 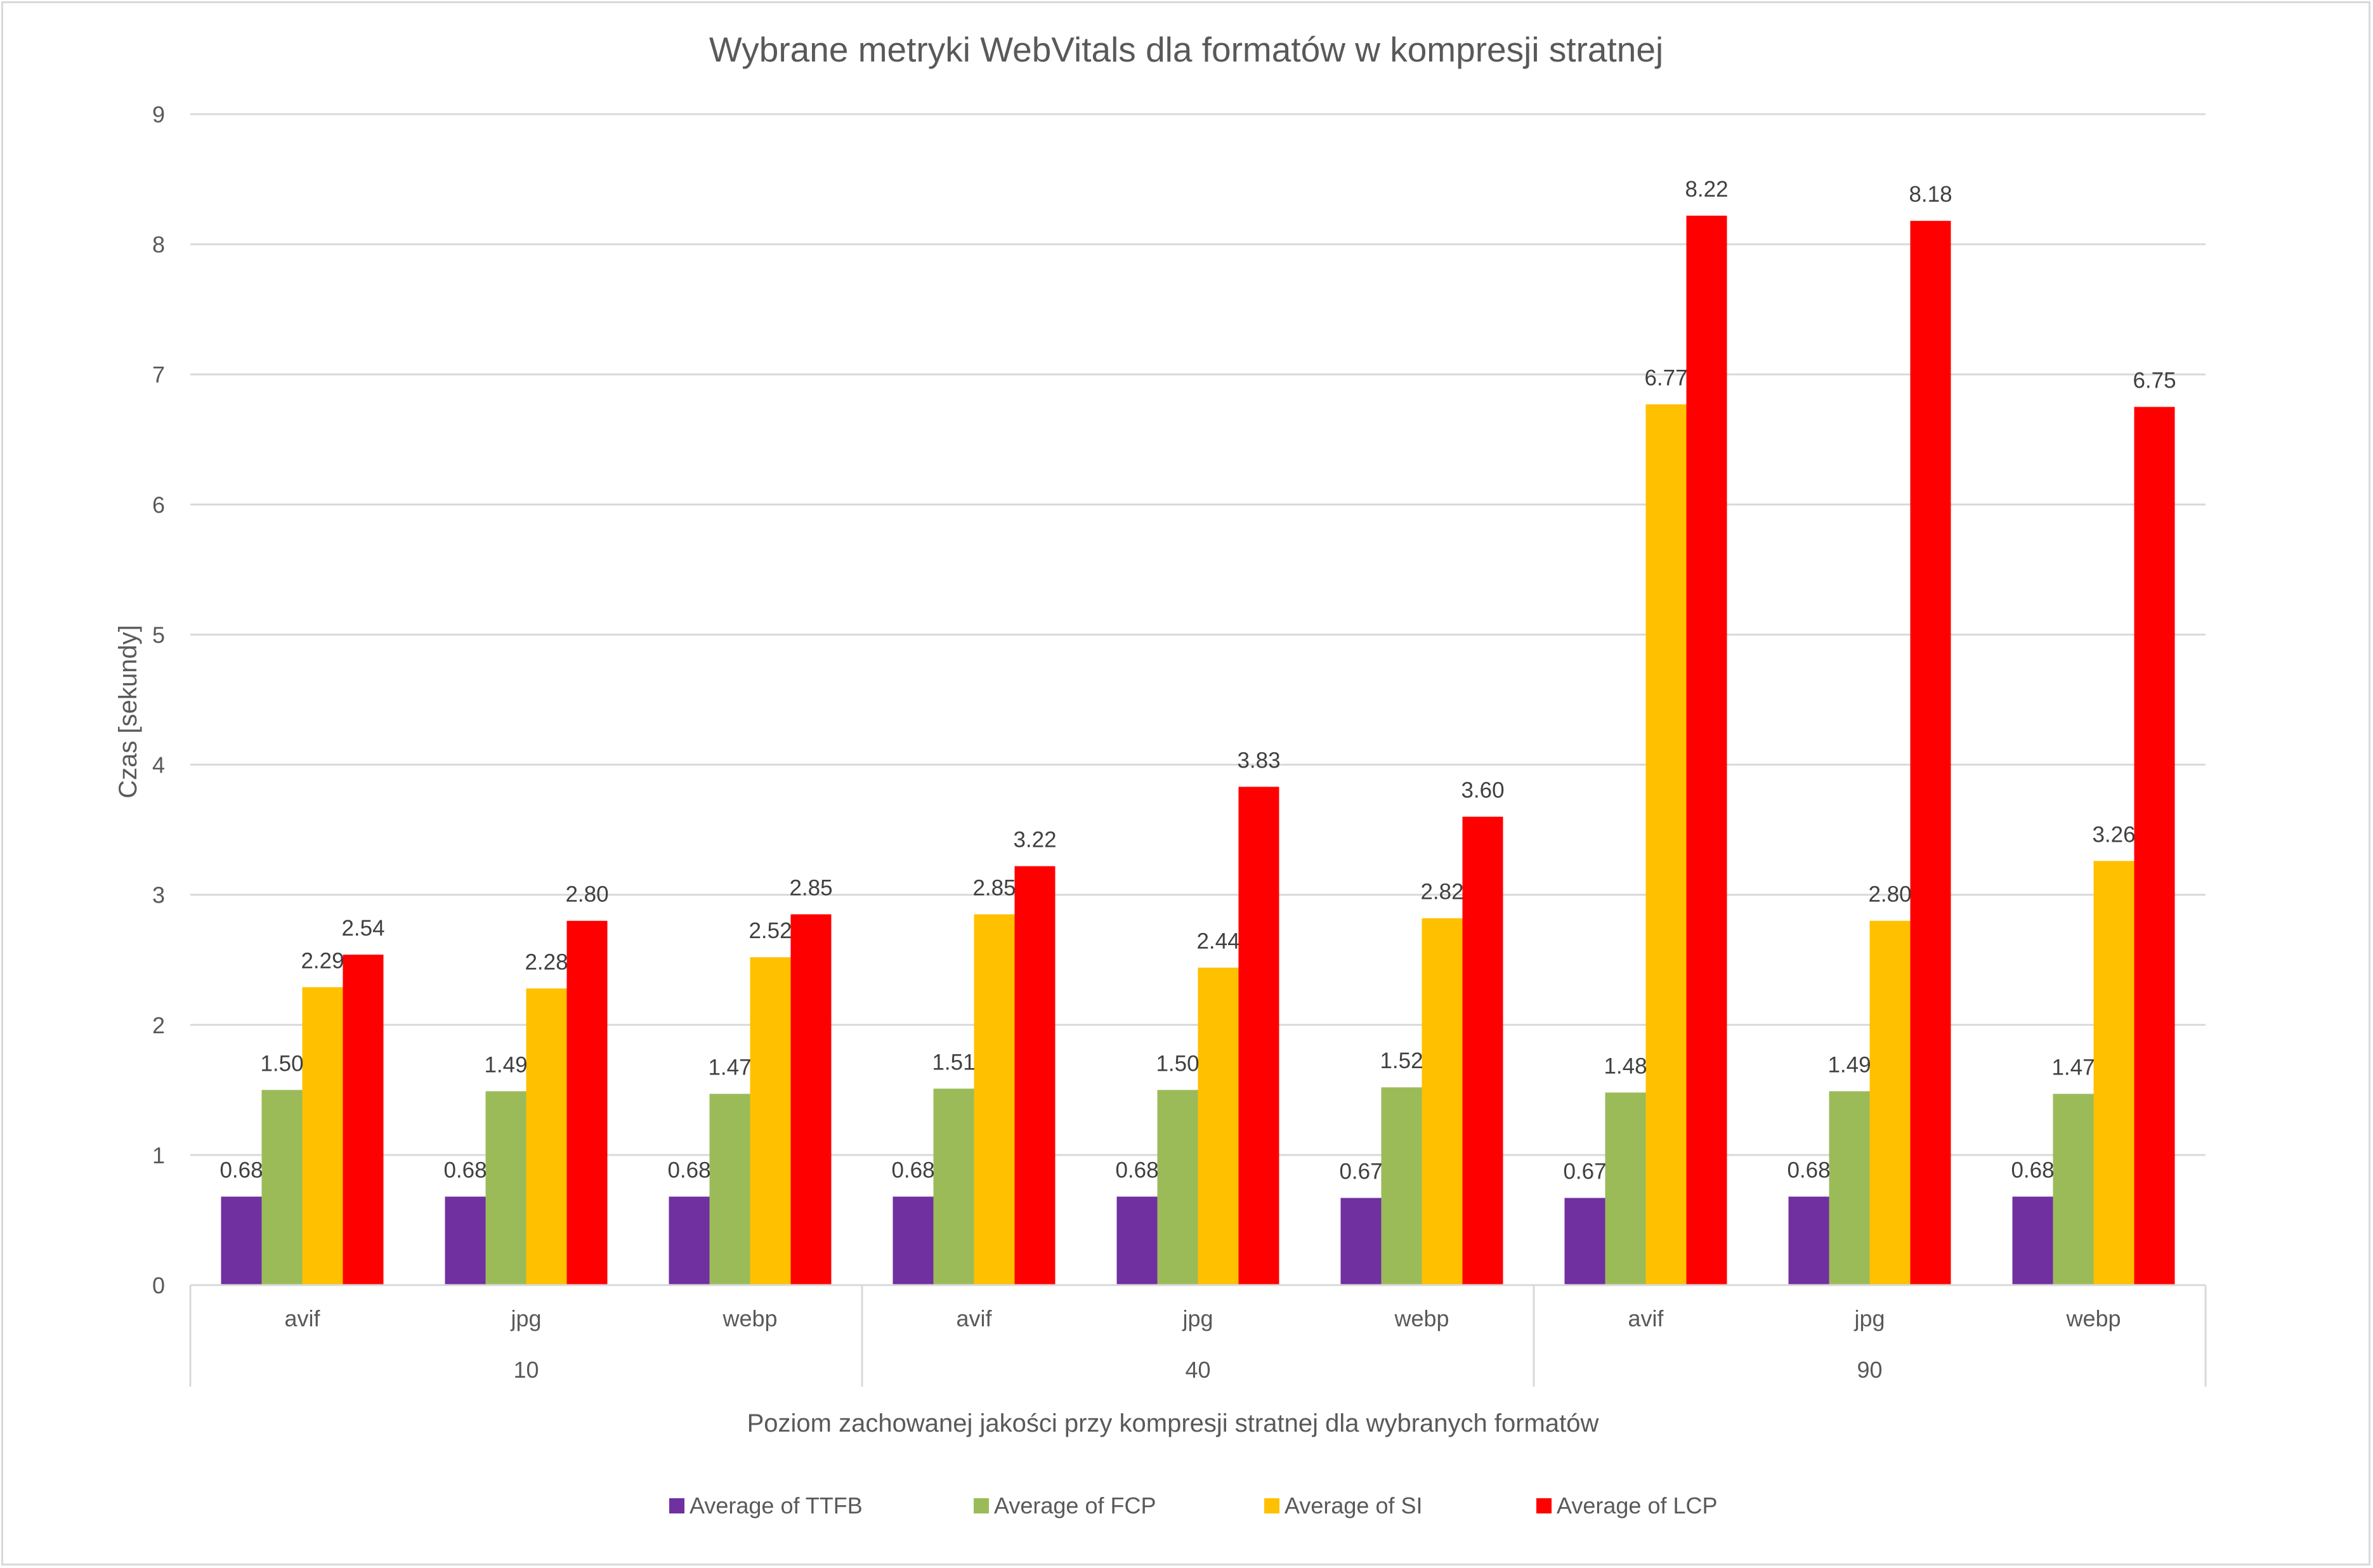 What do you see at coordinates (953, 1062) in the screenshot?
I see `data-label: 1.51` at bounding box center [953, 1062].